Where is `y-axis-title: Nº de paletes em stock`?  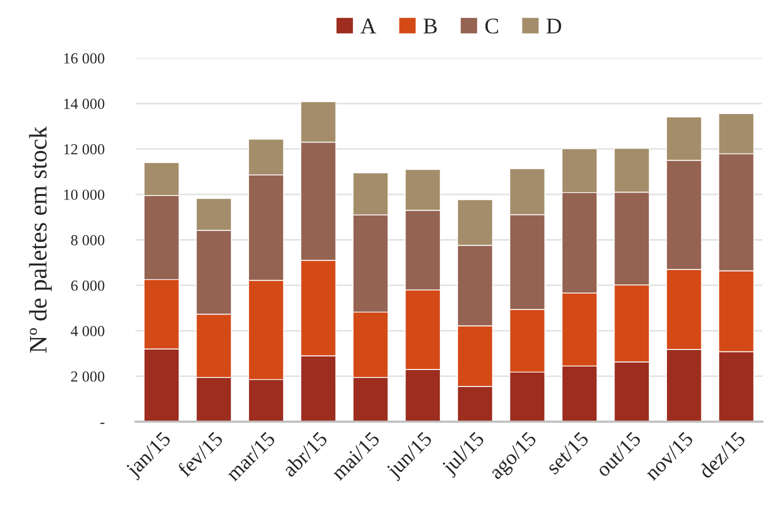
y-axis-title: Nº de paletes em stock is located at coordinates (40, 239).